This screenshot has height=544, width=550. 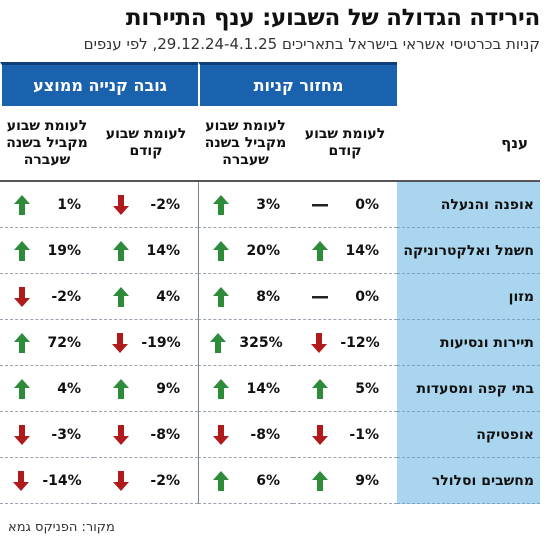 I want to click on cell-turnover-prev: 5%, so click(x=345, y=389).